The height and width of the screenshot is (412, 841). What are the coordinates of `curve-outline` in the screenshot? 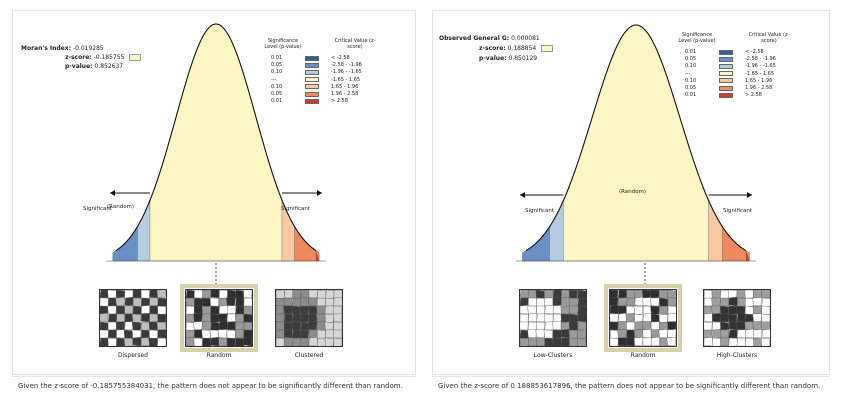 It's located at (216, 137).